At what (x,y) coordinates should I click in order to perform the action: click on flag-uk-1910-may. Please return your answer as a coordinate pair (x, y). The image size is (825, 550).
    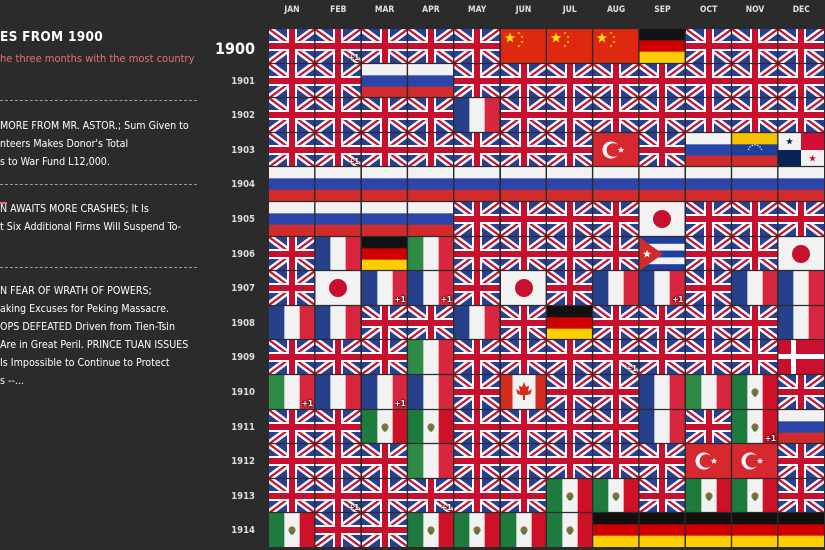
    Looking at the image, I should click on (477, 392).